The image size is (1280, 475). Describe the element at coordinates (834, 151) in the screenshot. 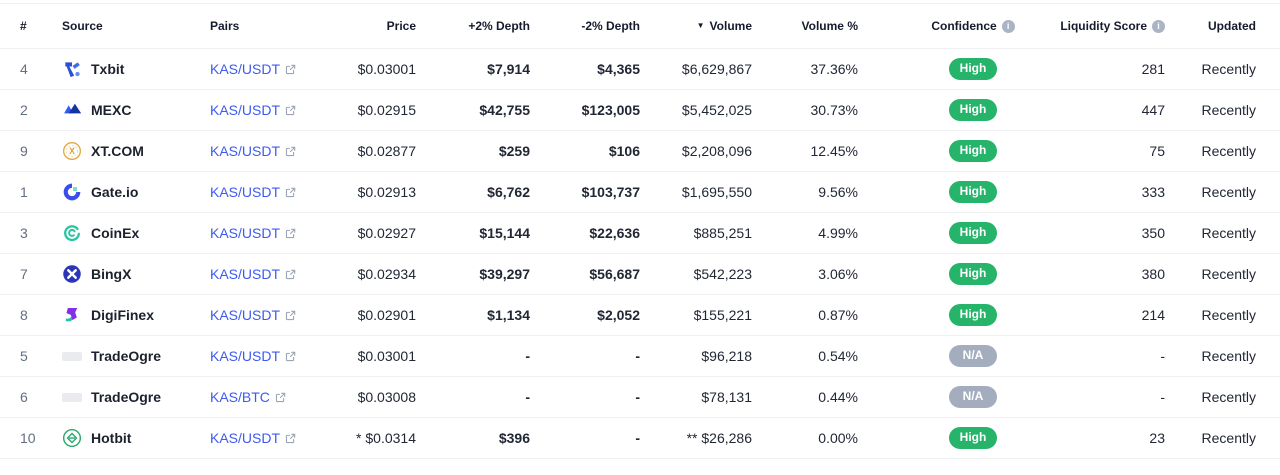

I see `volume-pct-cell: 12.45%` at that location.